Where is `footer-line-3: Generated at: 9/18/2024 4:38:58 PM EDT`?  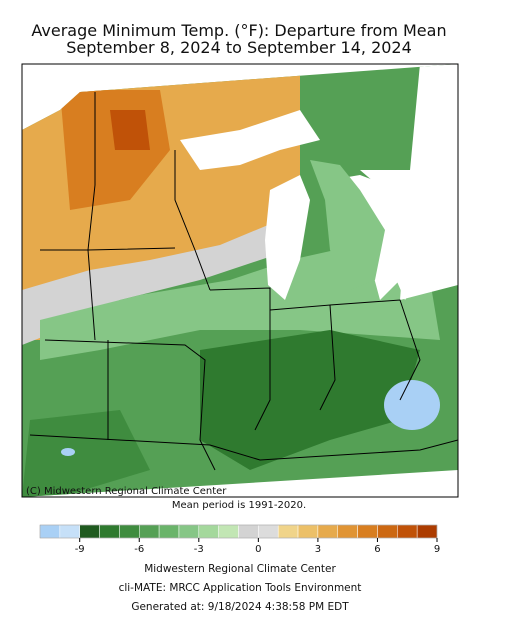 footer-line-3: Generated at: 9/18/2024 4:38:58 PM EDT is located at coordinates (240, 607).